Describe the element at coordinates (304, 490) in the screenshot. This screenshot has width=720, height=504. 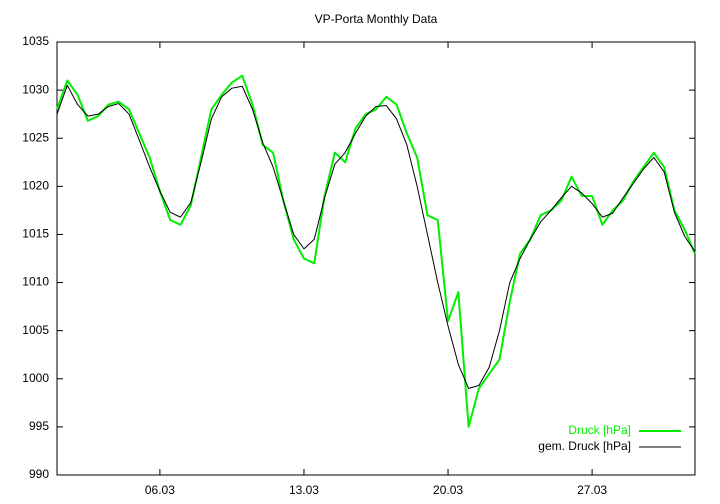
I see `x-tick-label: 13.03` at that location.